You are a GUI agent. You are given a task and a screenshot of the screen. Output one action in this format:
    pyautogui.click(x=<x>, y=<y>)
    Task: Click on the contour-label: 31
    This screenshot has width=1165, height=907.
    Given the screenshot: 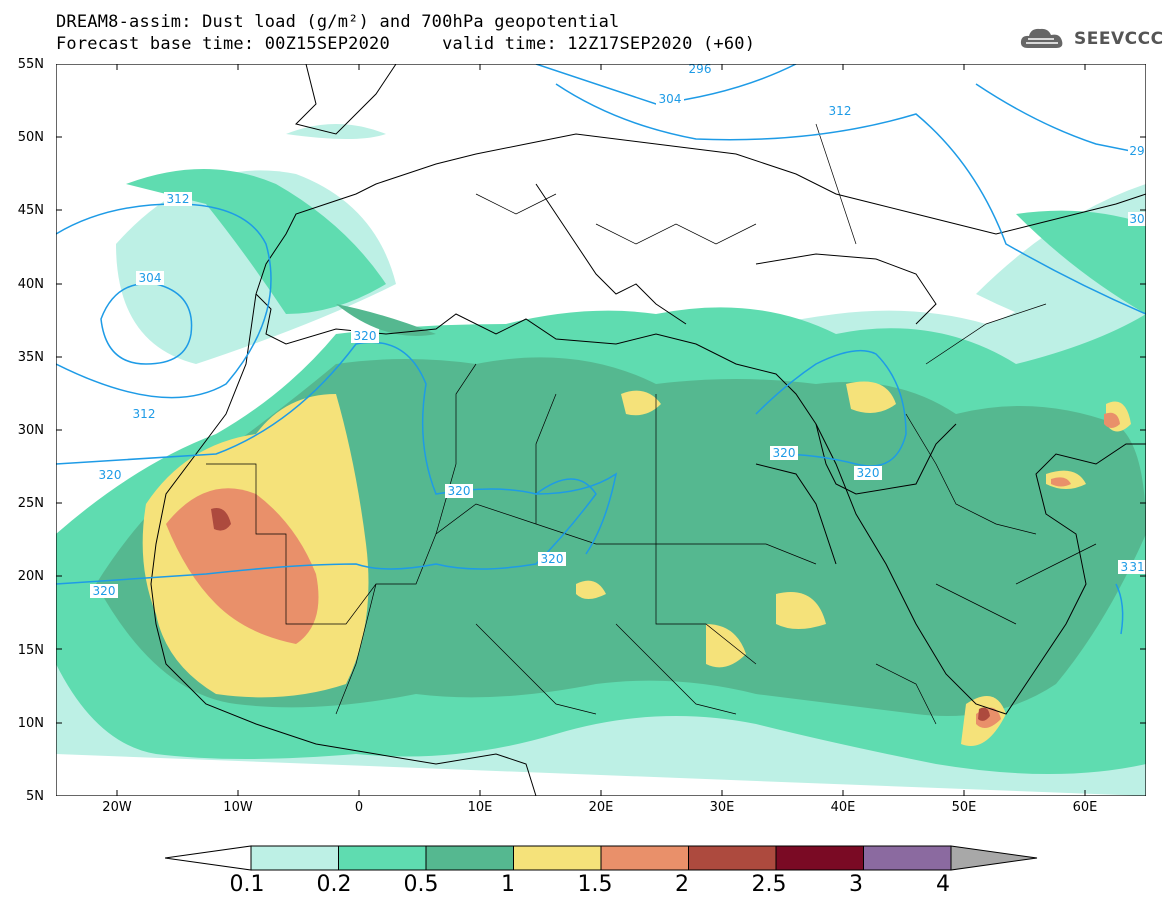 What is the action you would take?
    pyautogui.click(x=1137, y=567)
    